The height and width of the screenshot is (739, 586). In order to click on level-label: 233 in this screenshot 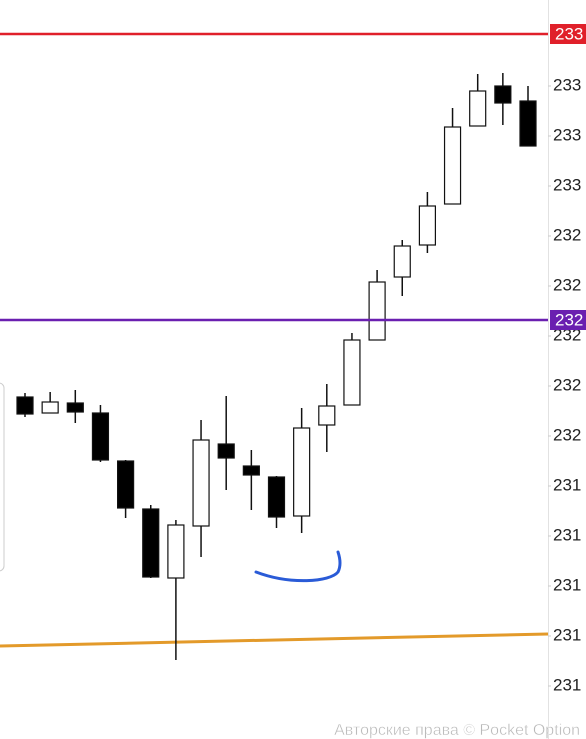, I will do `click(569, 33)`.